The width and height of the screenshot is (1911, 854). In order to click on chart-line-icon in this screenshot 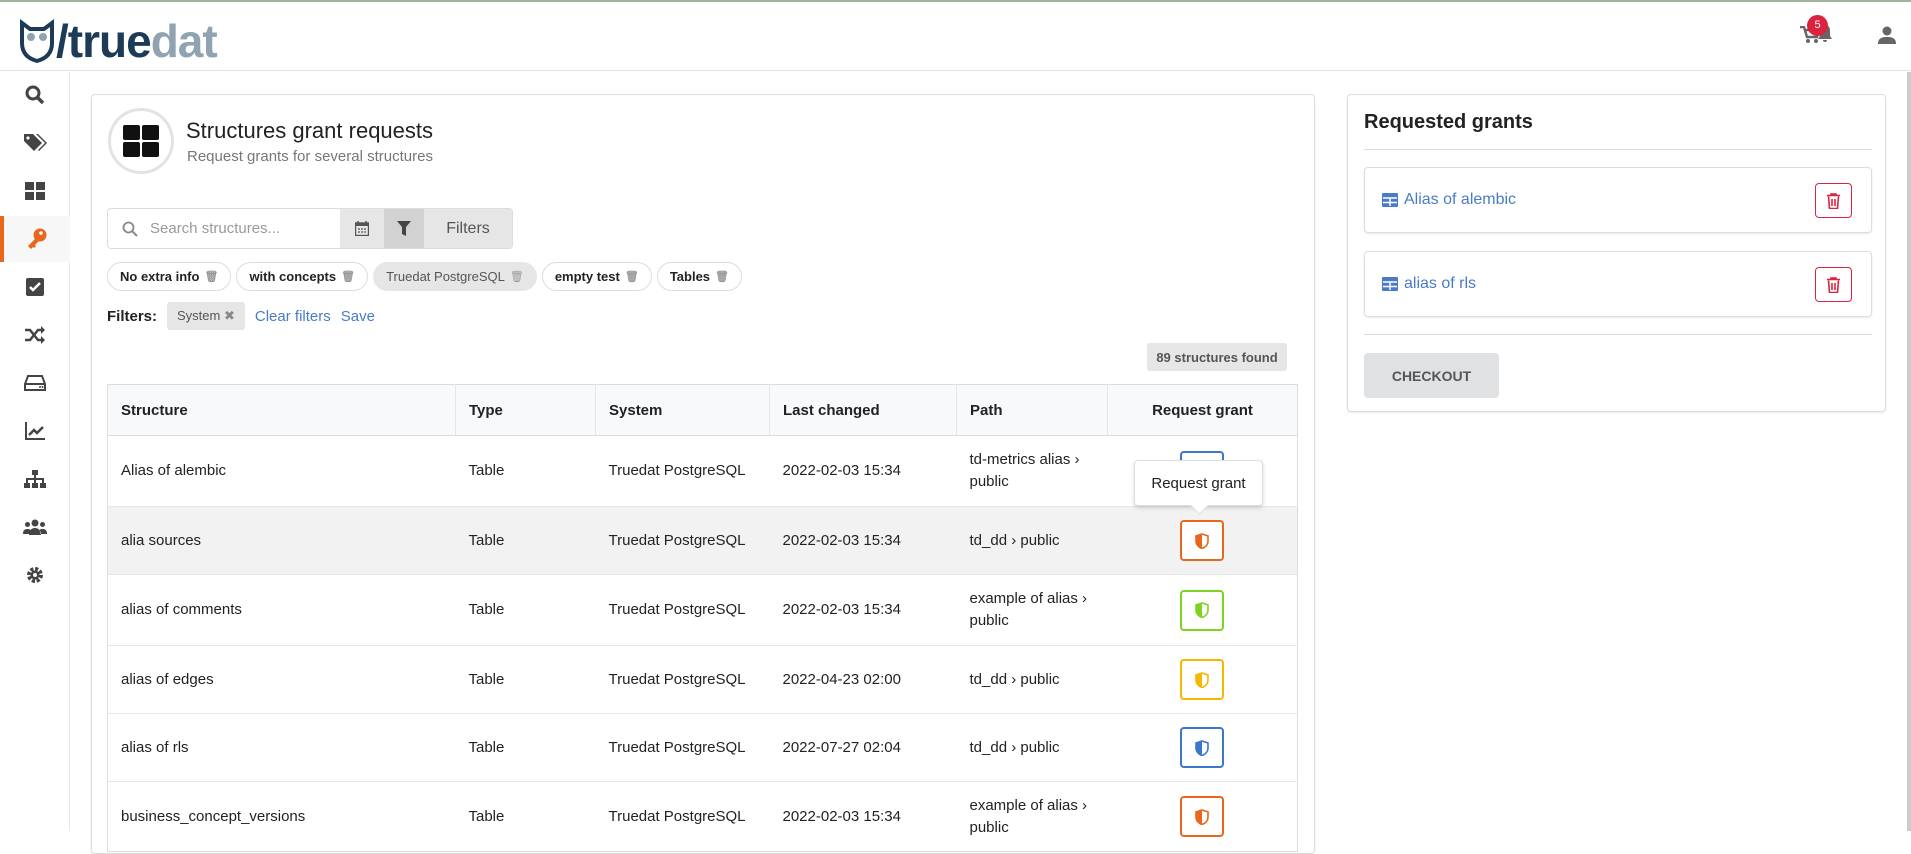, I will do `click(35, 431)`.